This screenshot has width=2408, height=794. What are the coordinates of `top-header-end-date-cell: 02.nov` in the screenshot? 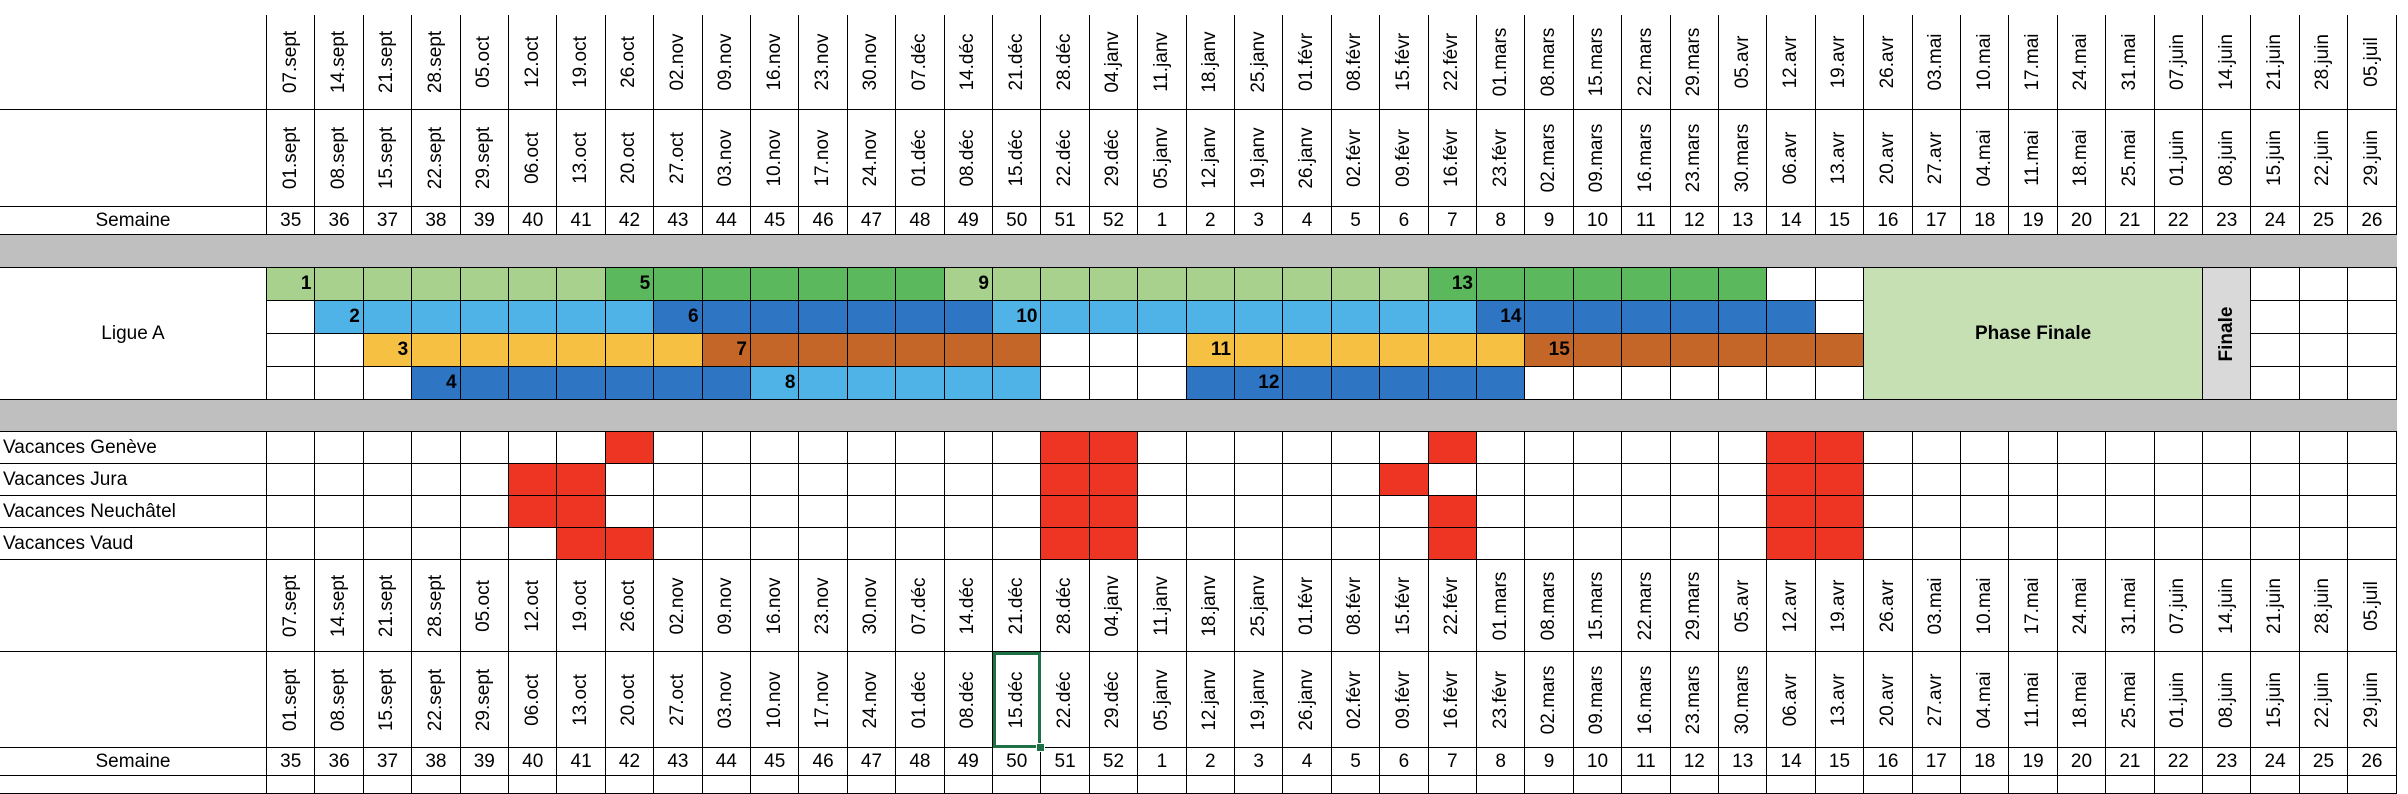 It's located at (678, 62).